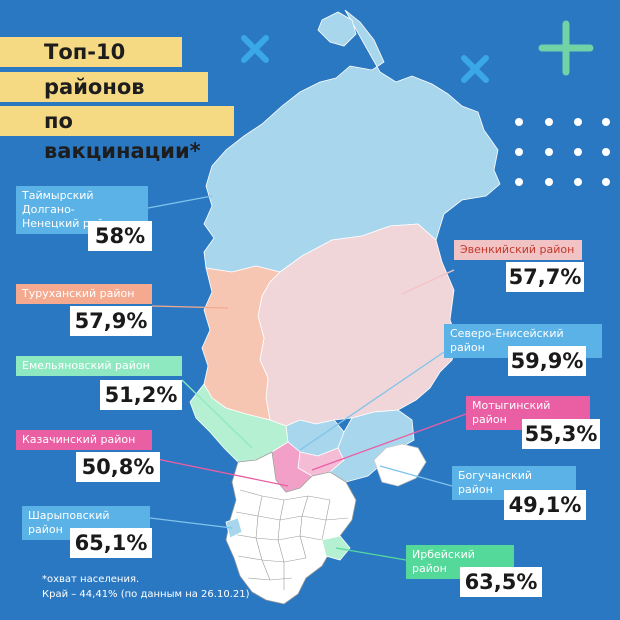  I want to click on district-value-boguchany: 49,1%, so click(545, 505).